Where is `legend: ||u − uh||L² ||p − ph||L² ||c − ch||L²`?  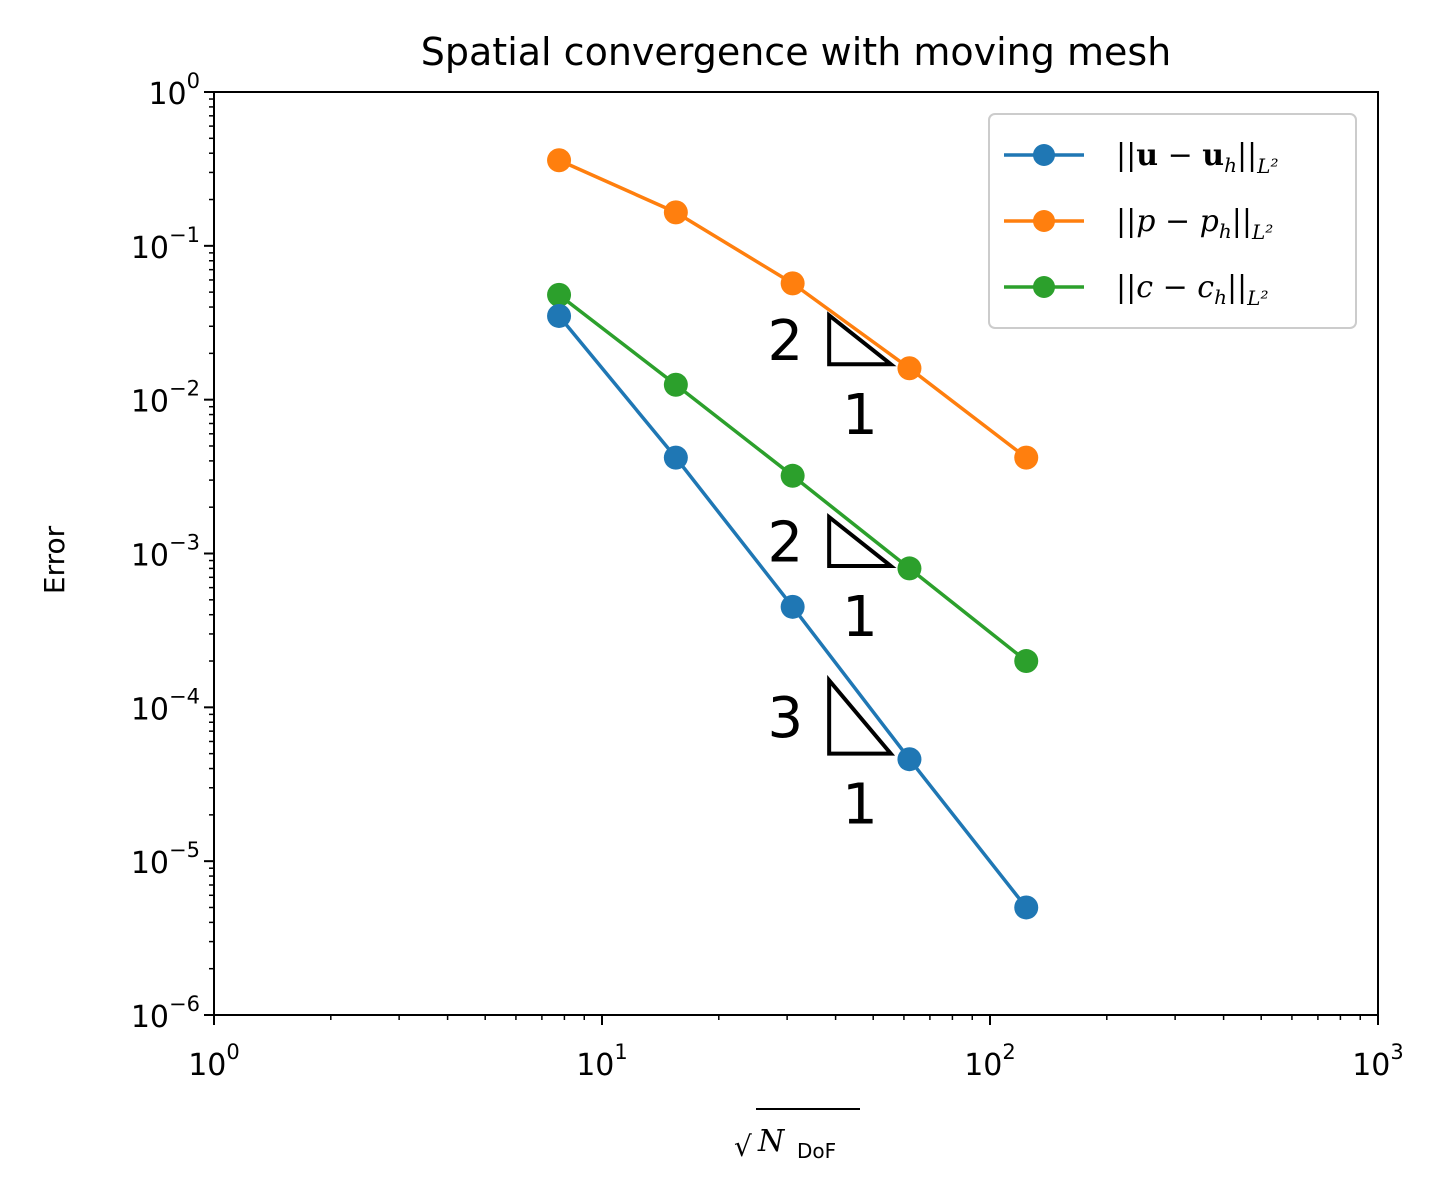
legend: ||u − uh||L² ||p − ph||L² ||c − ch||L² is located at coordinates (1172, 221).